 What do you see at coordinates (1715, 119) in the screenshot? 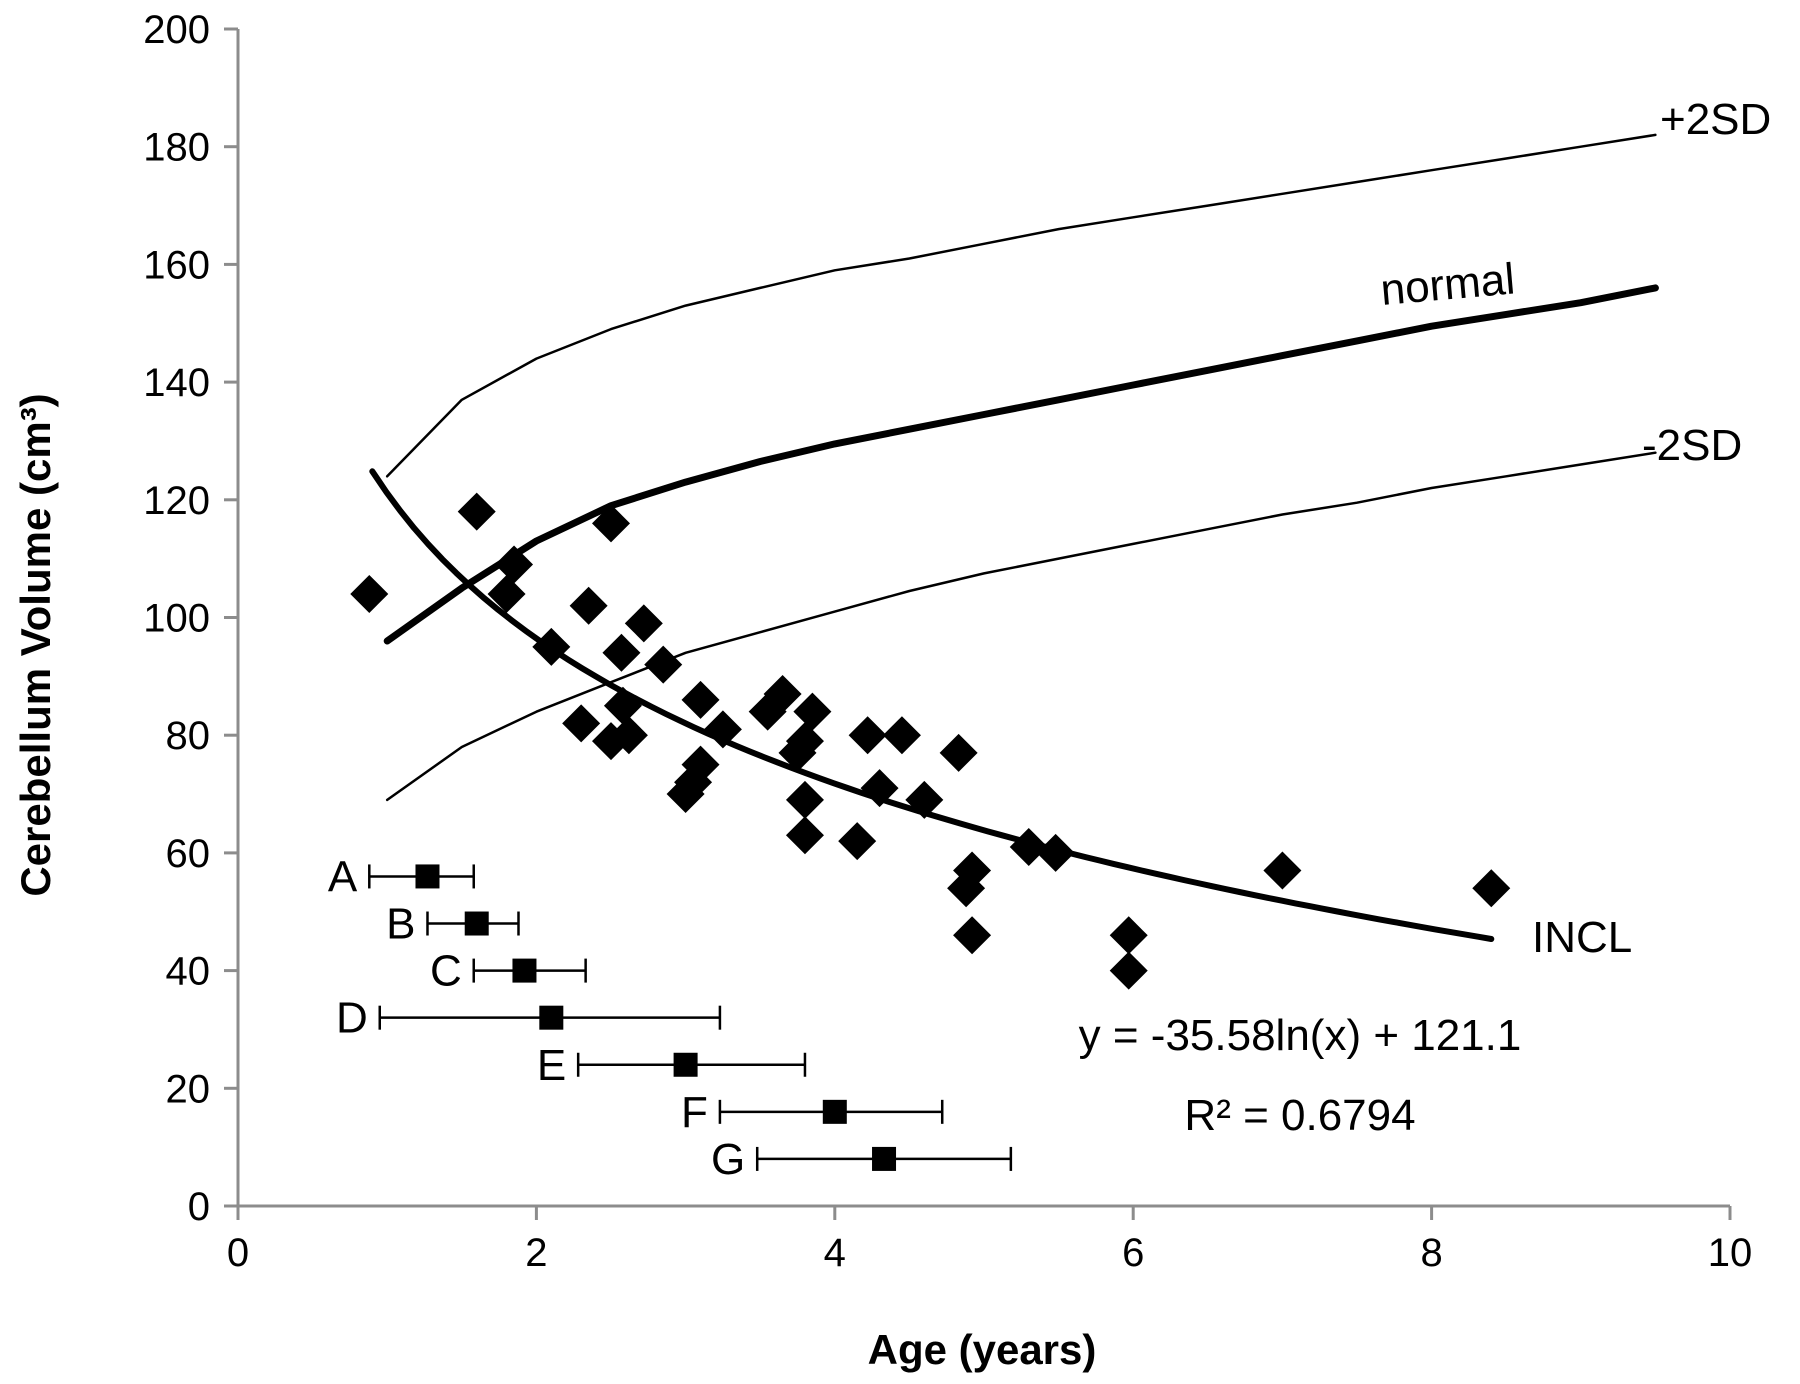
I see `curve-label-plus2sd: +2SD` at bounding box center [1715, 119].